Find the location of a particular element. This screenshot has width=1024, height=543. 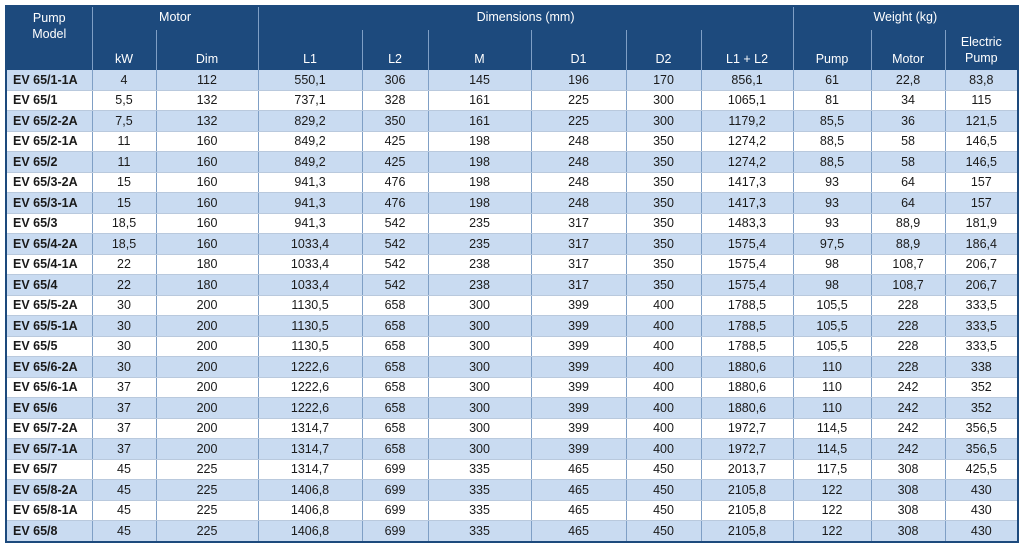

cell-d2: 350 is located at coordinates (664, 264).